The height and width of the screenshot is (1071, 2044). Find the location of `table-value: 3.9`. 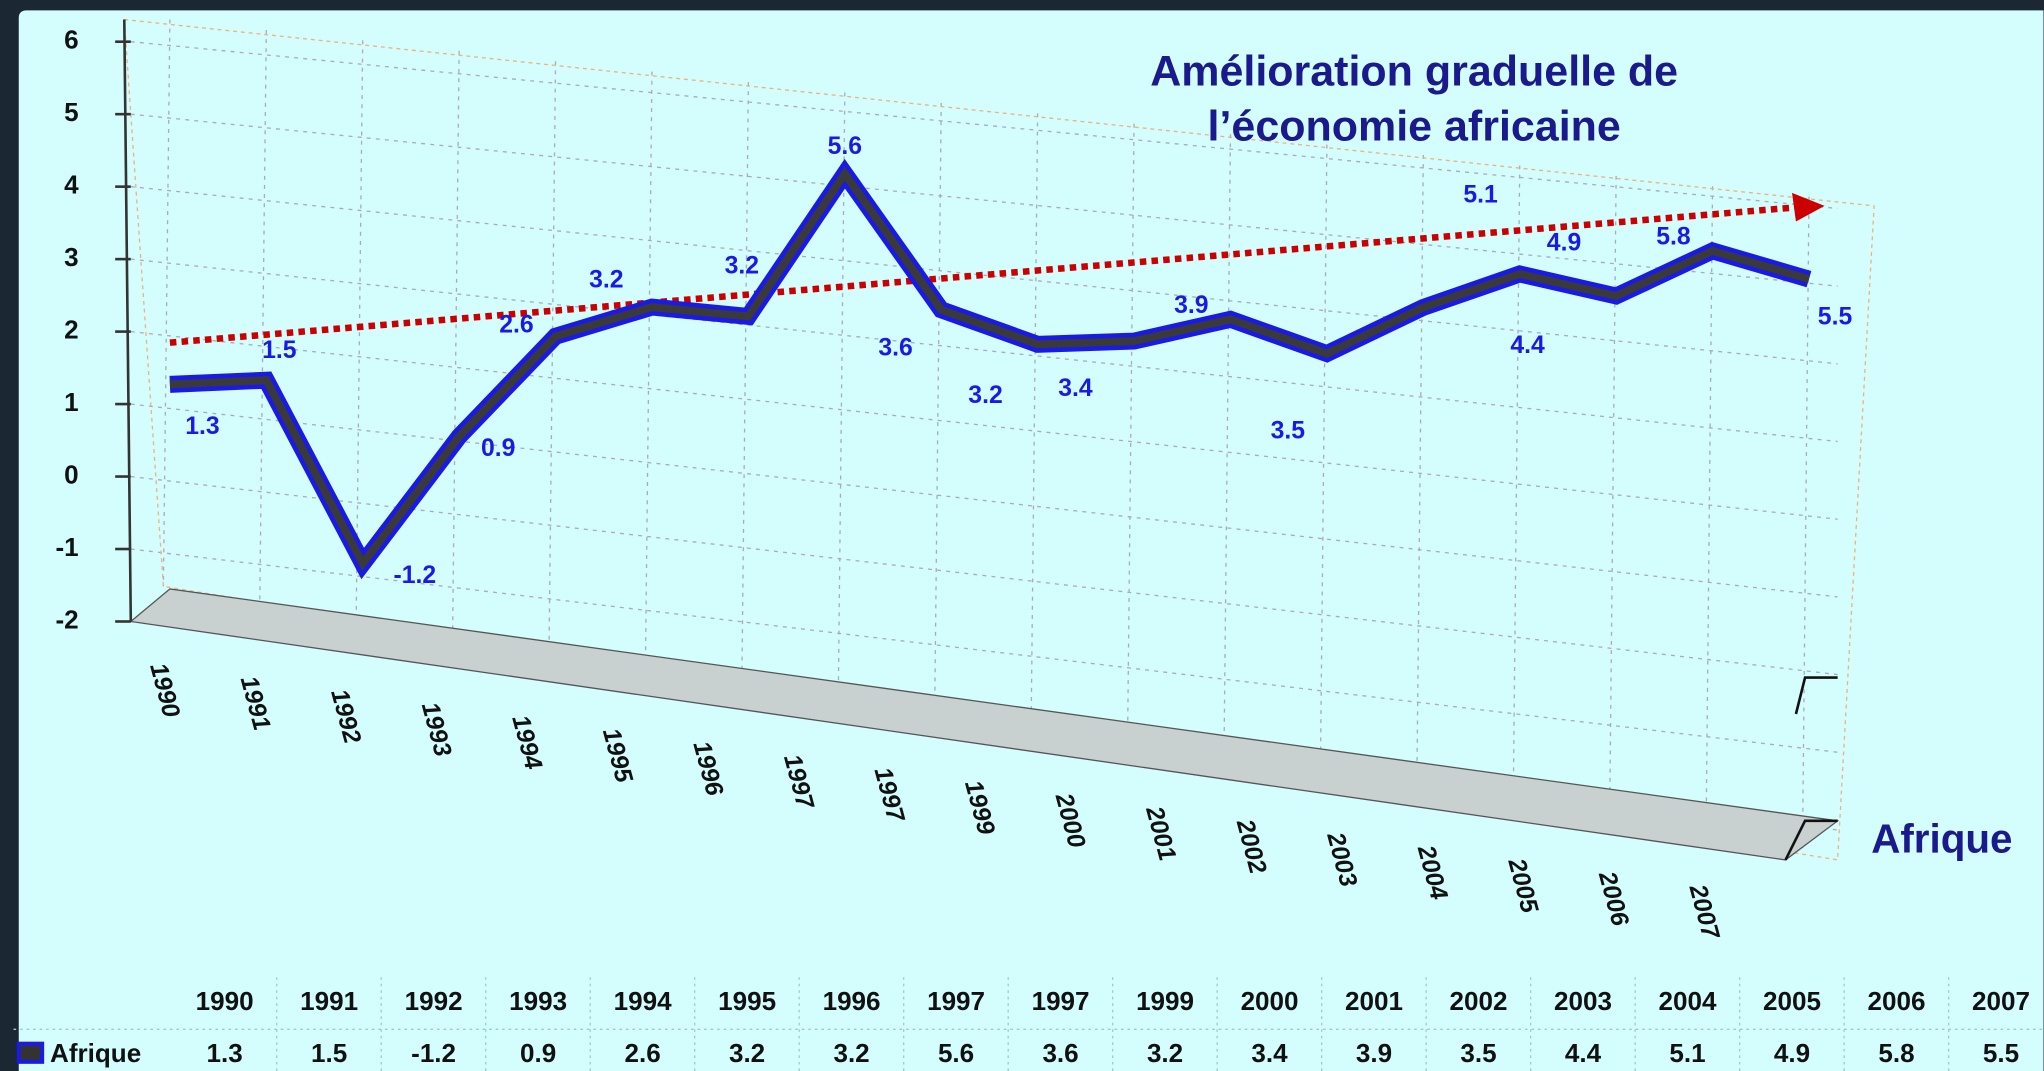

table-value: 3.9 is located at coordinates (1374, 1053).